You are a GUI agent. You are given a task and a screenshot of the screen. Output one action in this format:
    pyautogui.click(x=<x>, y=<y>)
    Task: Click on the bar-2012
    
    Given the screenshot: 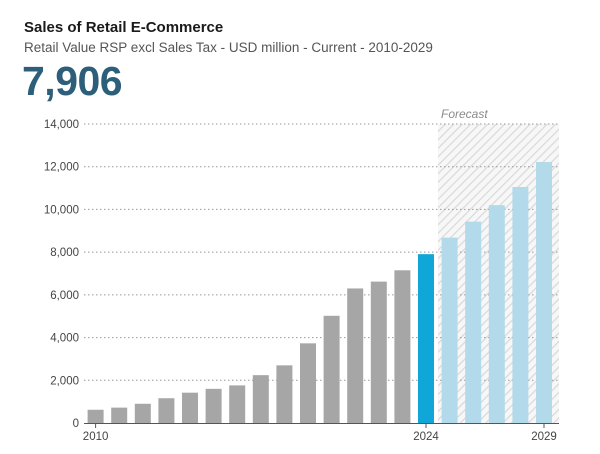 What is the action you would take?
    pyautogui.click(x=142, y=413)
    